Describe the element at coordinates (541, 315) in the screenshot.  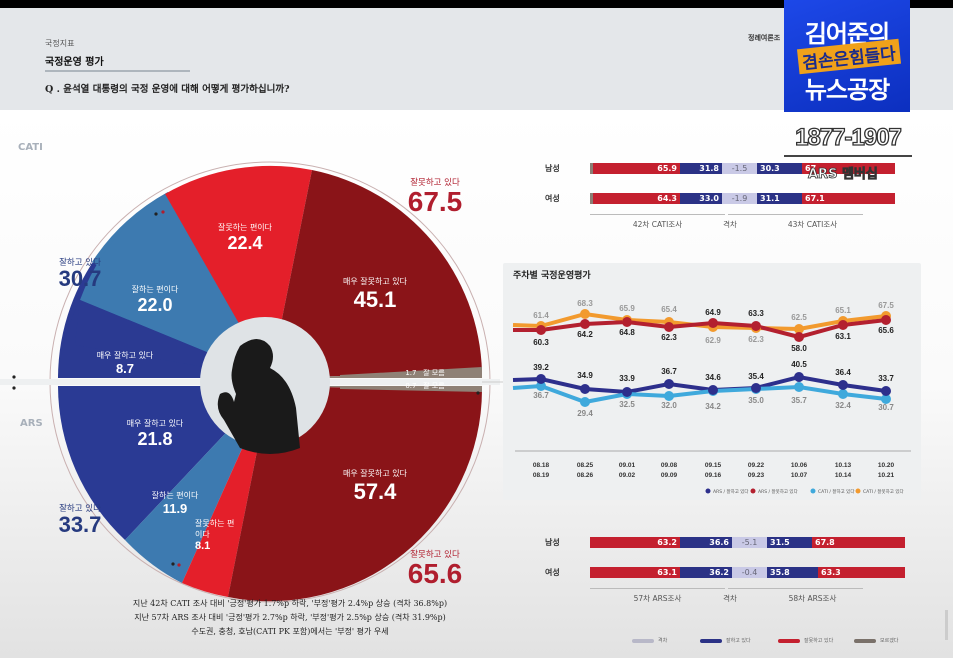
I see `svg-text: 61.4` at that location.